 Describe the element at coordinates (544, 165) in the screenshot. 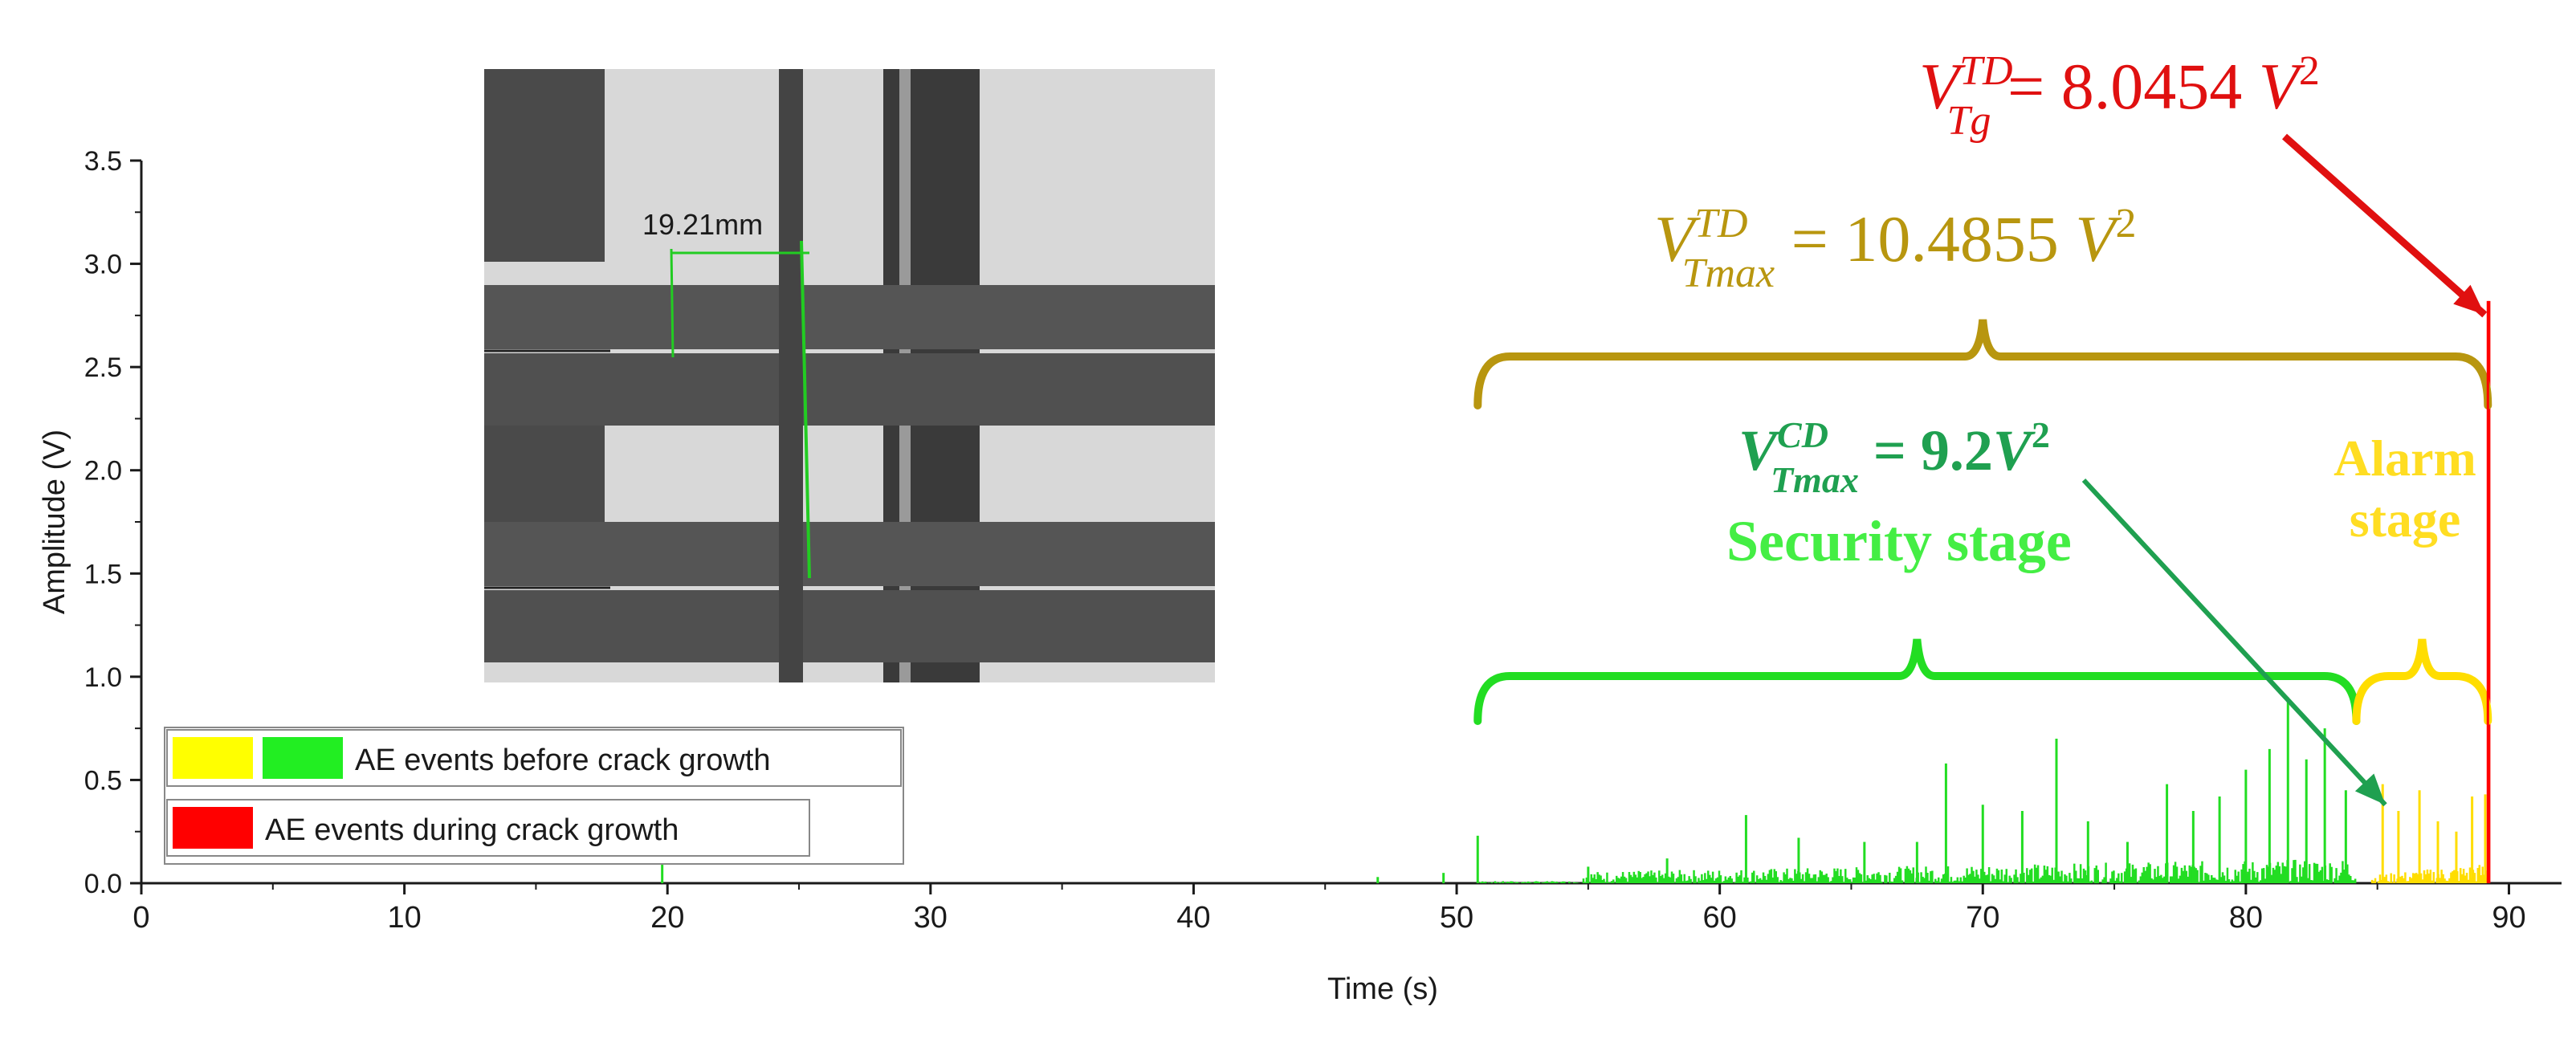

I see `photo-grip-top` at that location.